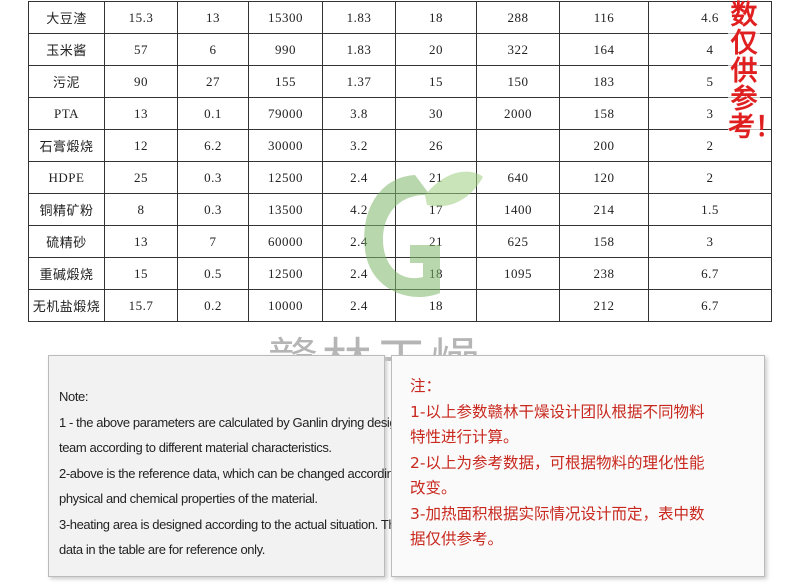 This screenshot has width=790, height=587. Describe the element at coordinates (285, 145) in the screenshot. I see `table-cell: 30000` at that location.